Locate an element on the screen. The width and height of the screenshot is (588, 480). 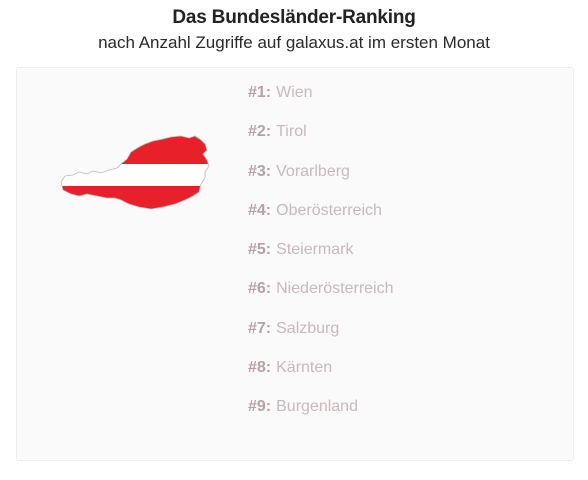
list-item: #9: Burgenland is located at coordinates (321, 414).